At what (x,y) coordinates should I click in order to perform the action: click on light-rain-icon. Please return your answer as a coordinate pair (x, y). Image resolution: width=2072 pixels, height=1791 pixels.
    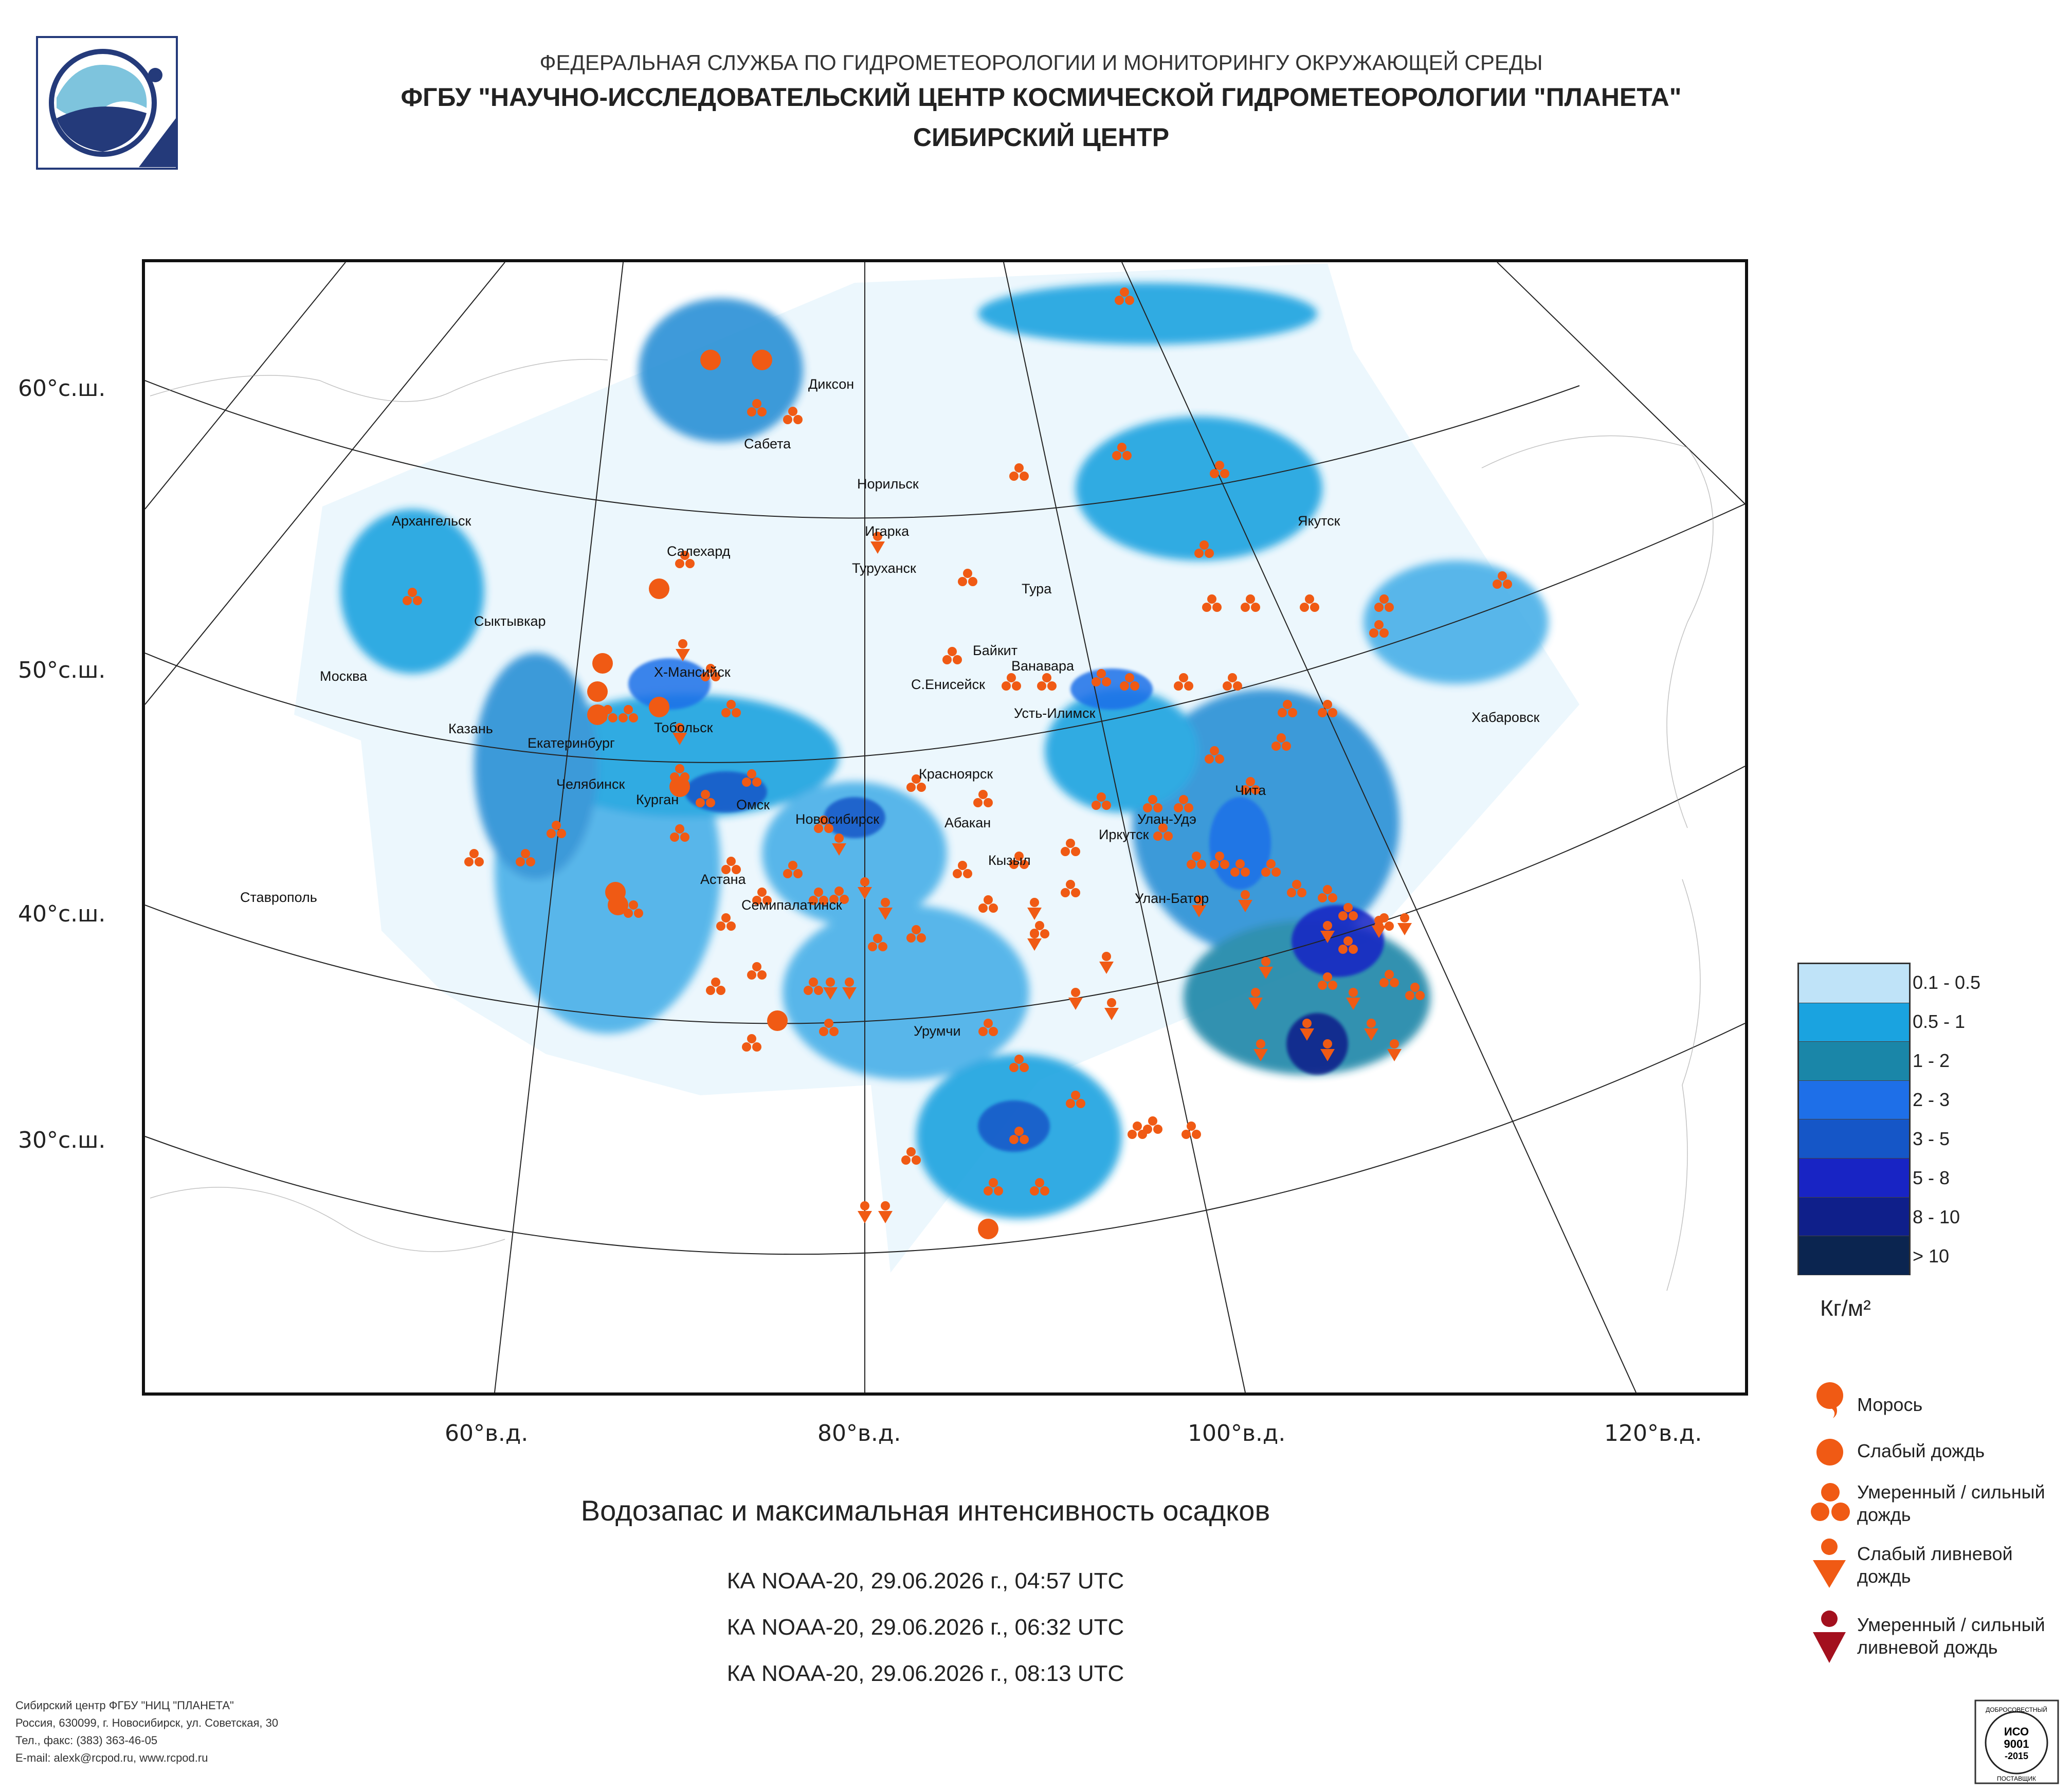
    Looking at the image, I should click on (1829, 1452).